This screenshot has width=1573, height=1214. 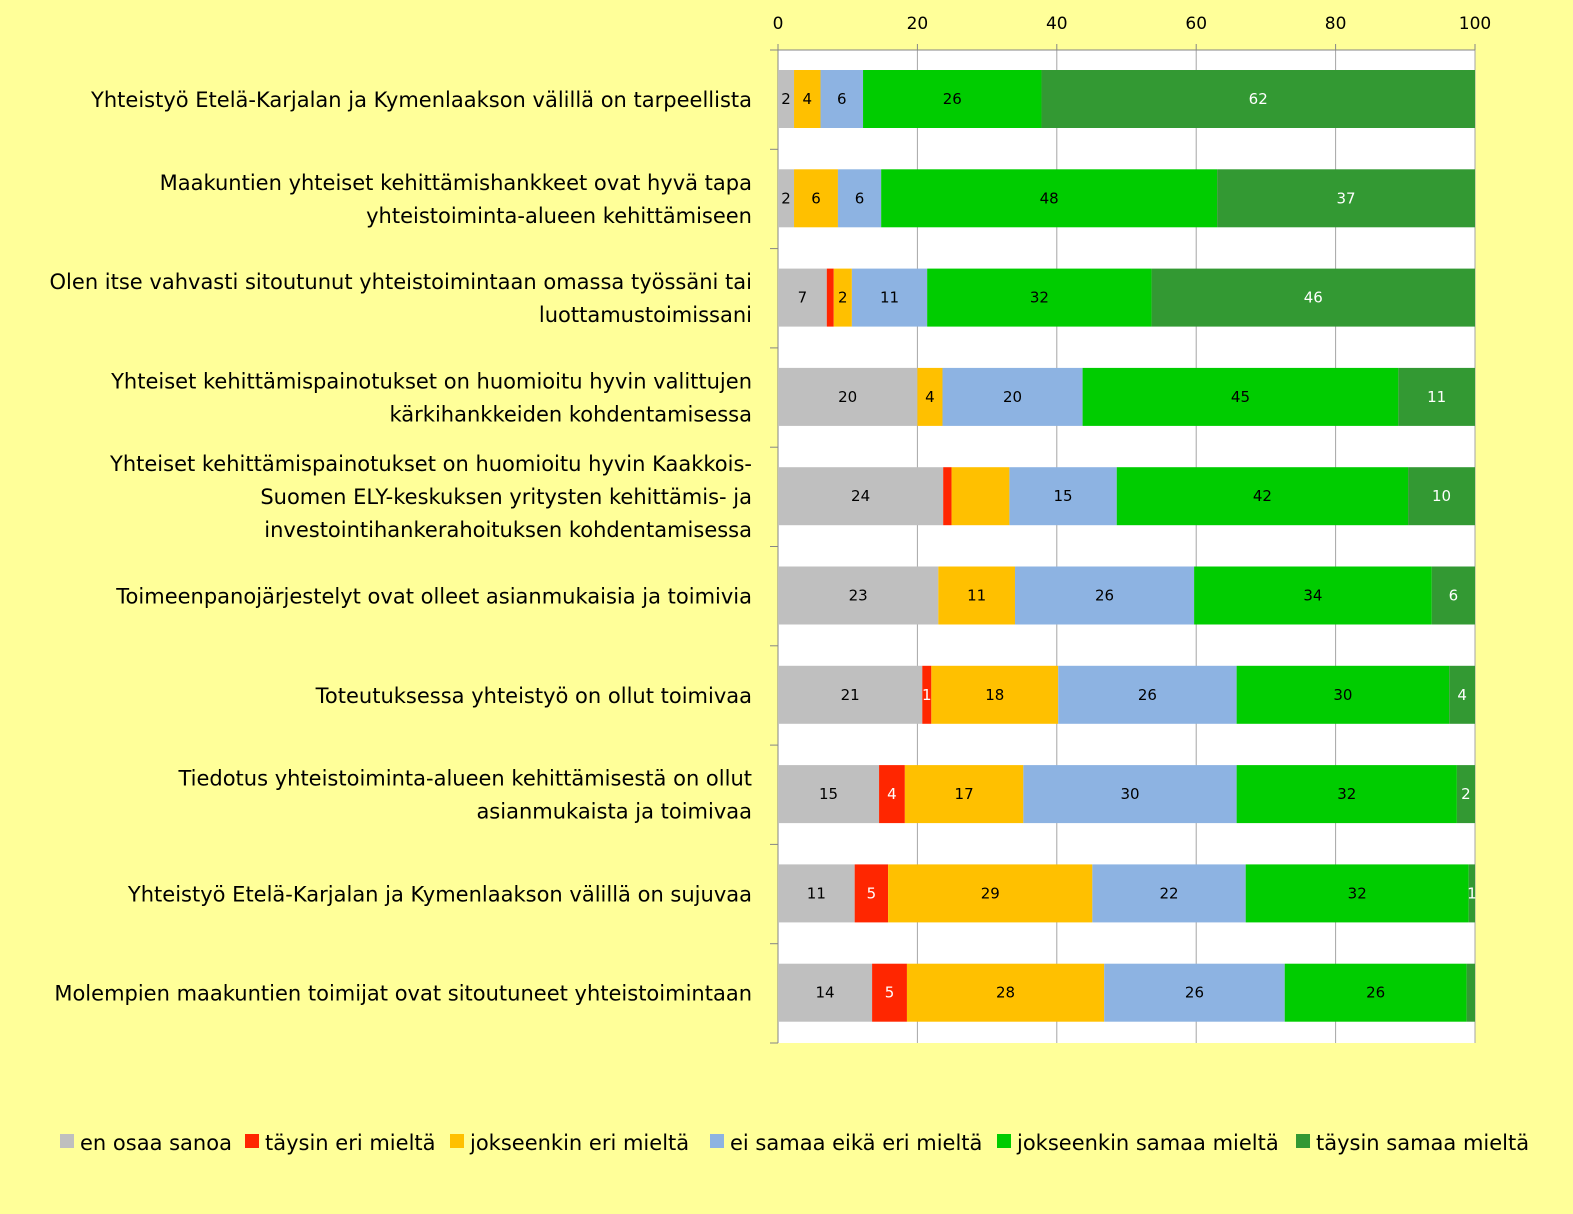 What do you see at coordinates (1063, 496) in the screenshot?
I see `bar-data-label: 15` at bounding box center [1063, 496].